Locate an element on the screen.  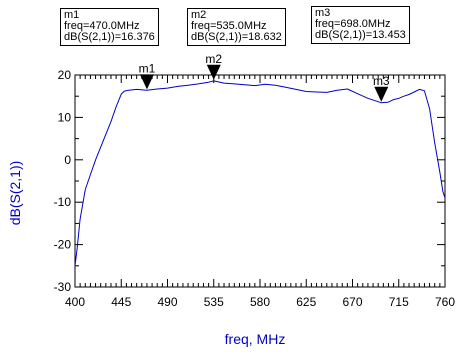
marker-readout-value: dB(S(2,1))=16.376 is located at coordinates (109, 37).